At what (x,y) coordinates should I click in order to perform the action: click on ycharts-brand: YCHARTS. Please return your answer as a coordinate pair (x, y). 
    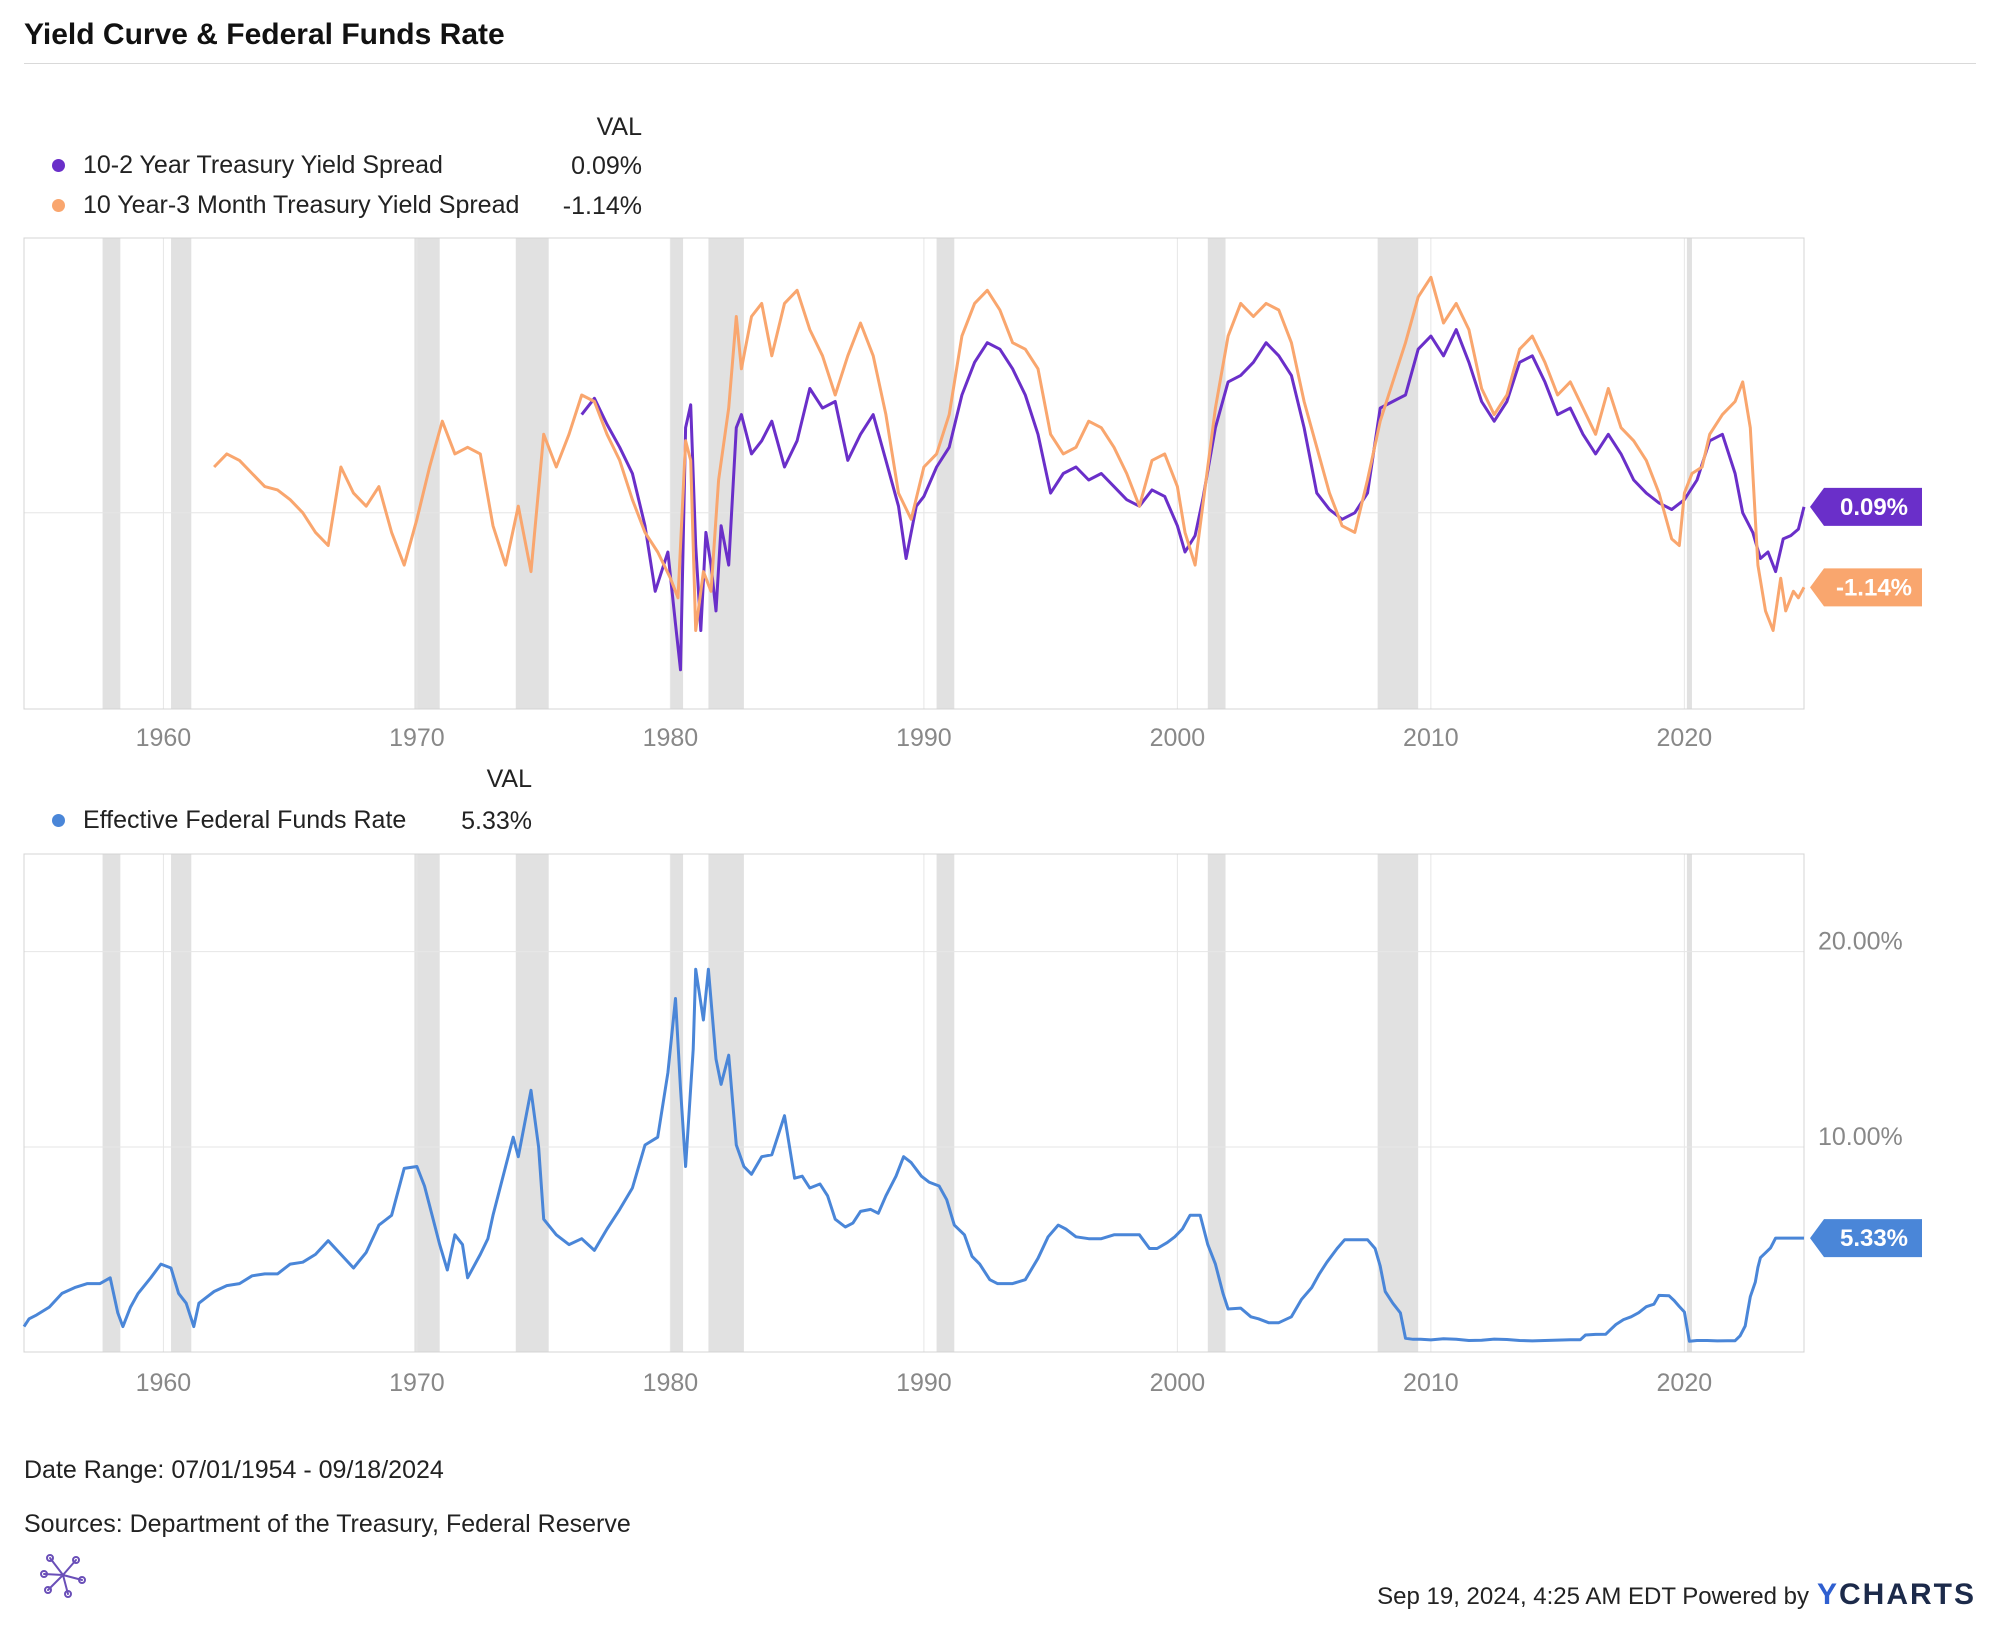
    Looking at the image, I should click on (1896, 1594).